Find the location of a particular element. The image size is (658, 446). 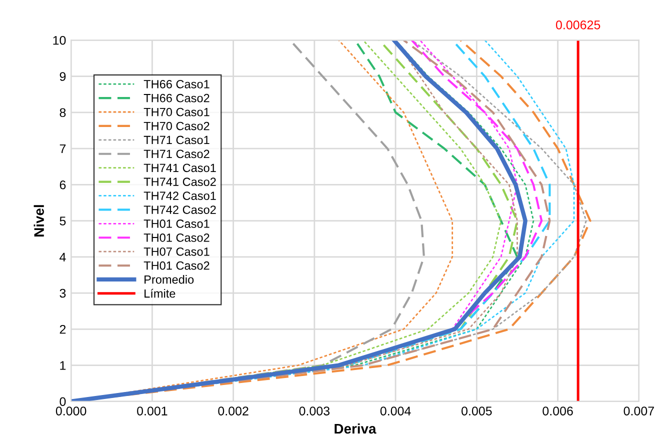

legend-label: TH71 Caso2 is located at coordinates (177, 154).